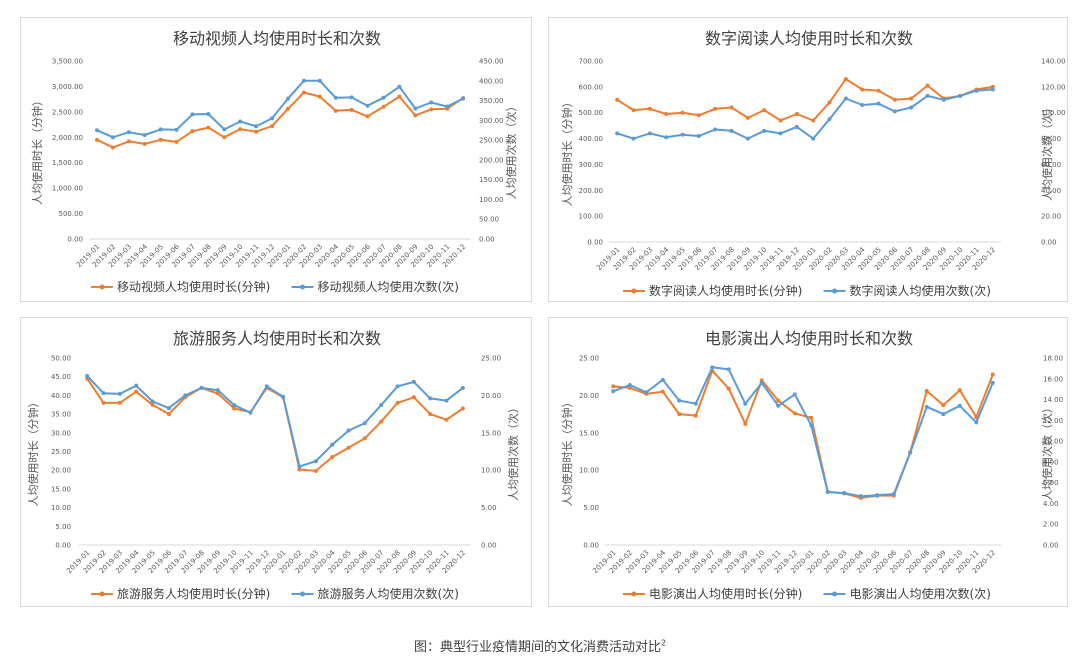  Describe the element at coordinates (274, 286) in the screenshot. I see `legend: 移动视频人均使用时长(分钟) 移动视频人均使用次数(次)` at that location.